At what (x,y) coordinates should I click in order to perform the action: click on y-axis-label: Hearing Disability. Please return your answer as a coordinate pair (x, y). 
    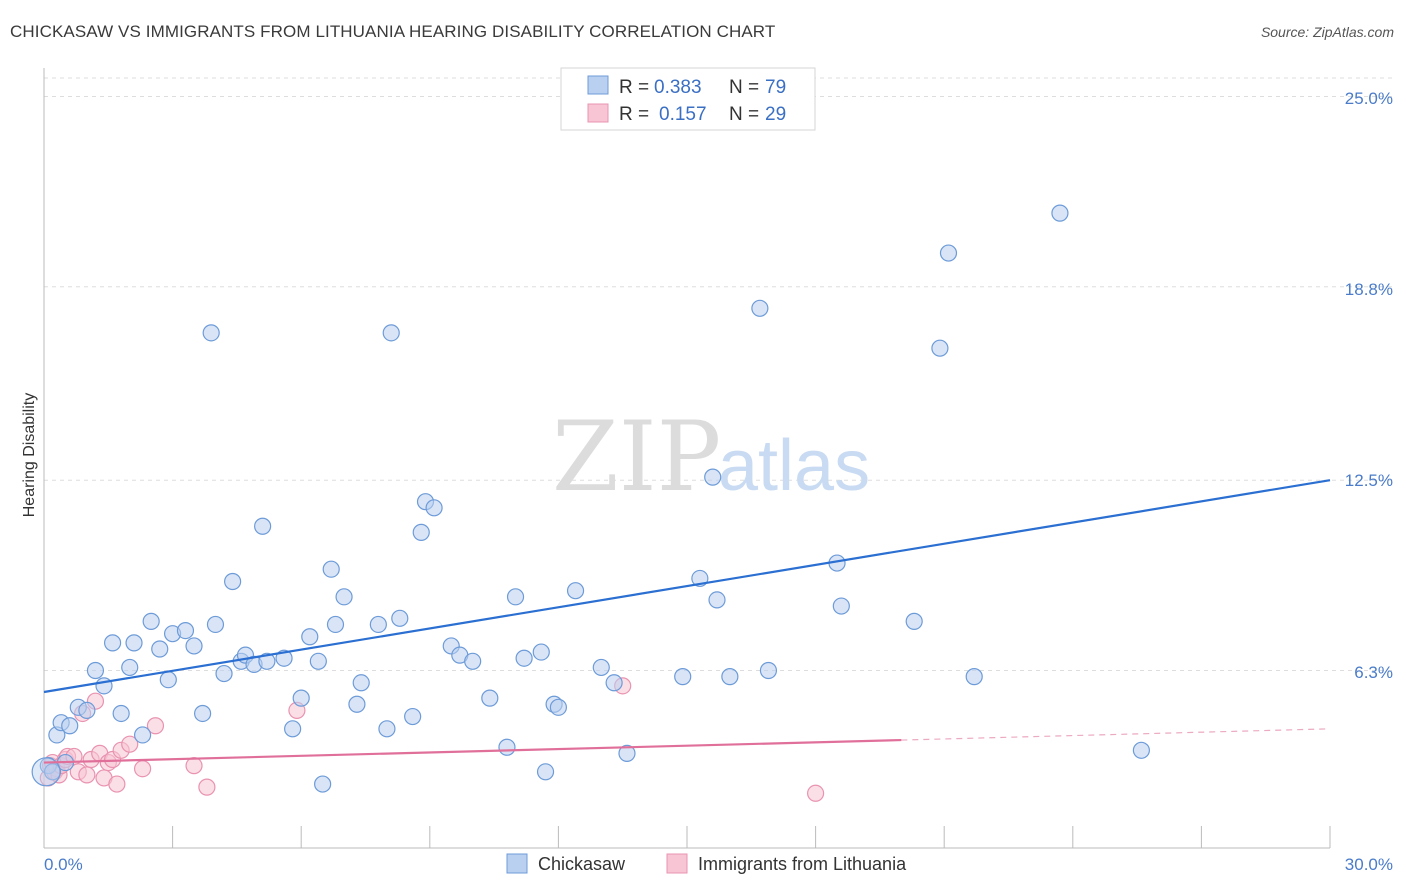
    Looking at the image, I should click on (29, 455).